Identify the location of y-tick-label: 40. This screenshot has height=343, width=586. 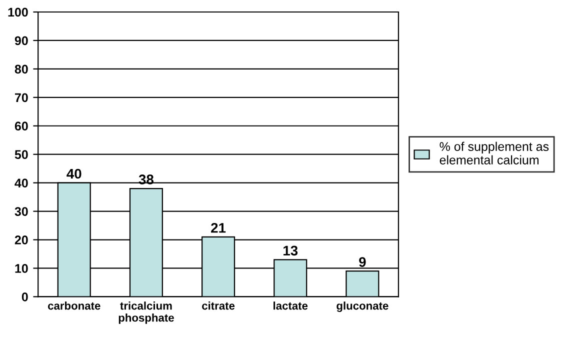
(21, 183).